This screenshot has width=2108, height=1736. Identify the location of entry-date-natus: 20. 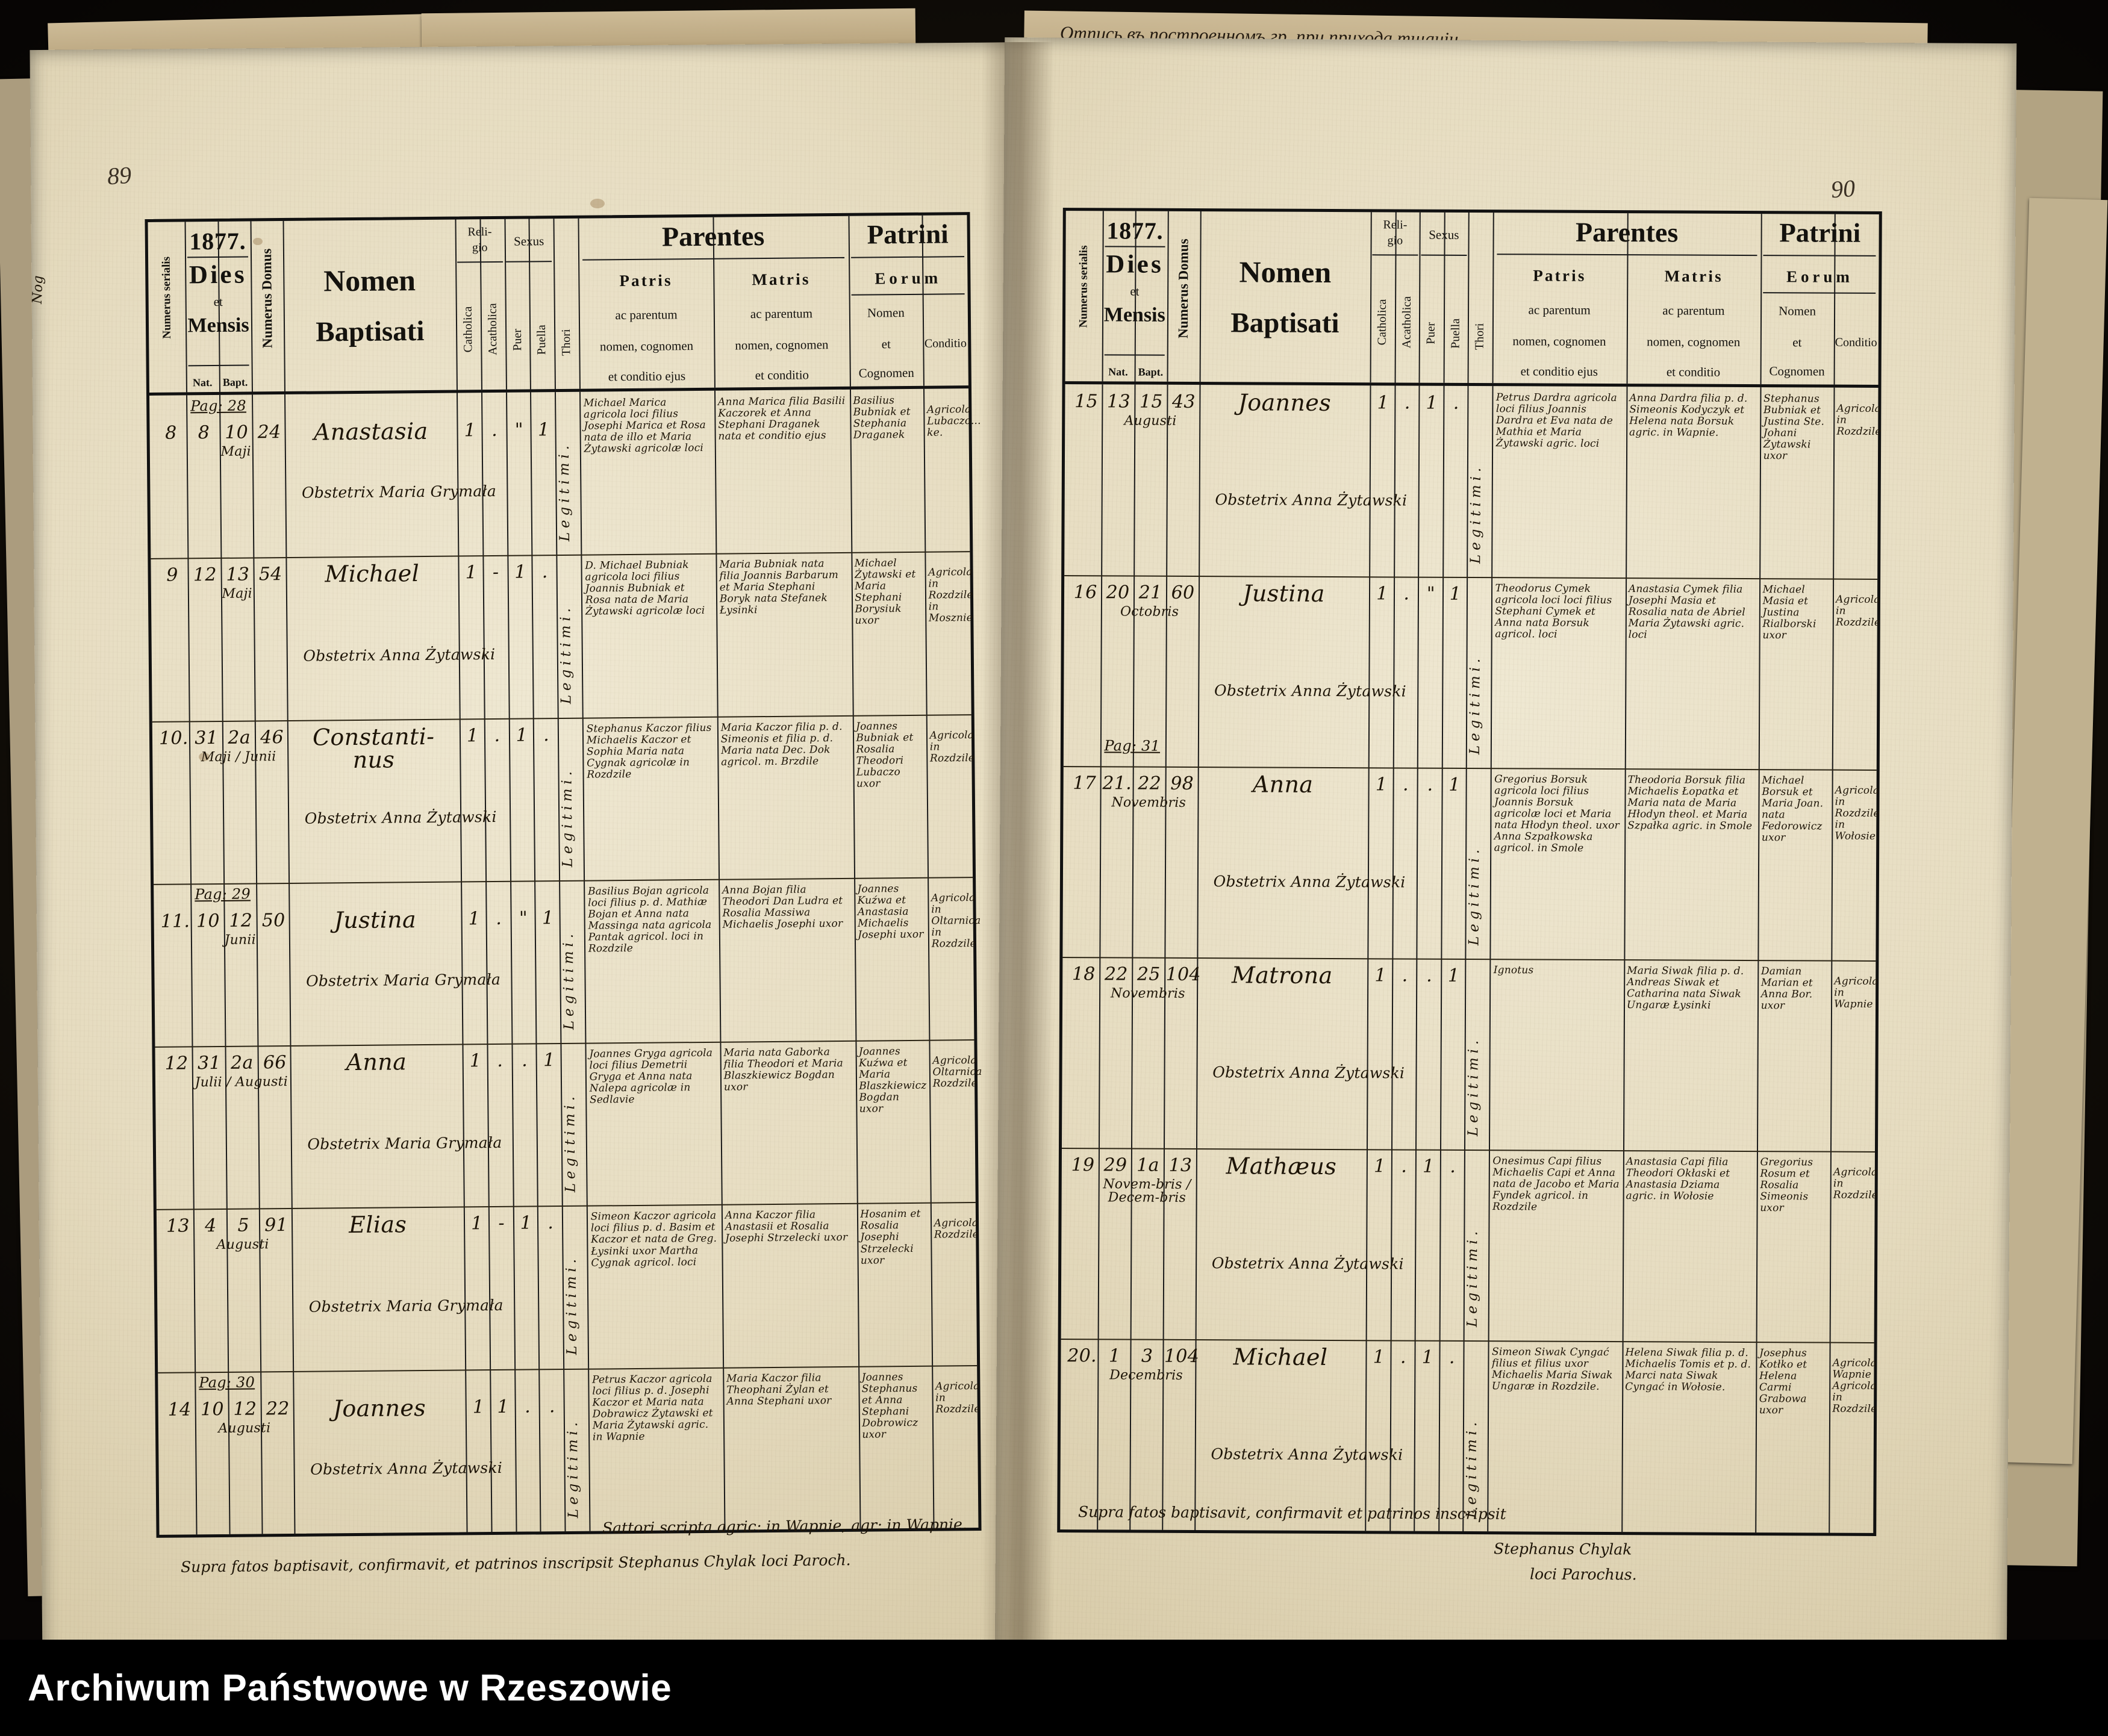
(1118, 592).